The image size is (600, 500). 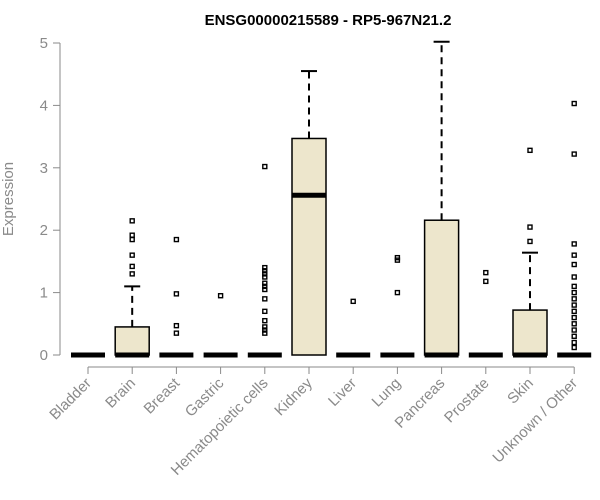 I want to click on box-brain, so click(x=132, y=288).